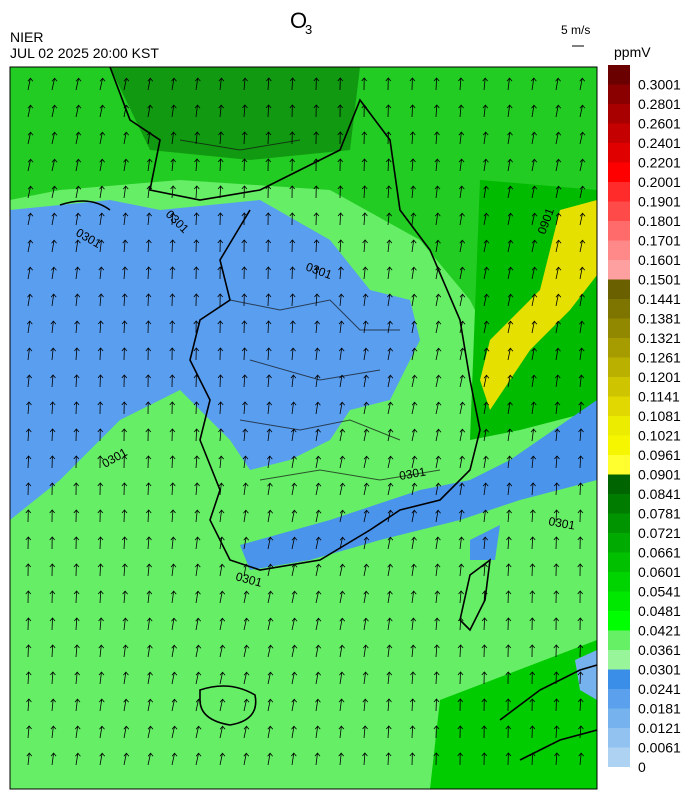  Describe the element at coordinates (659, 202) in the screenshot. I see `legend-label: 0.1901` at that location.